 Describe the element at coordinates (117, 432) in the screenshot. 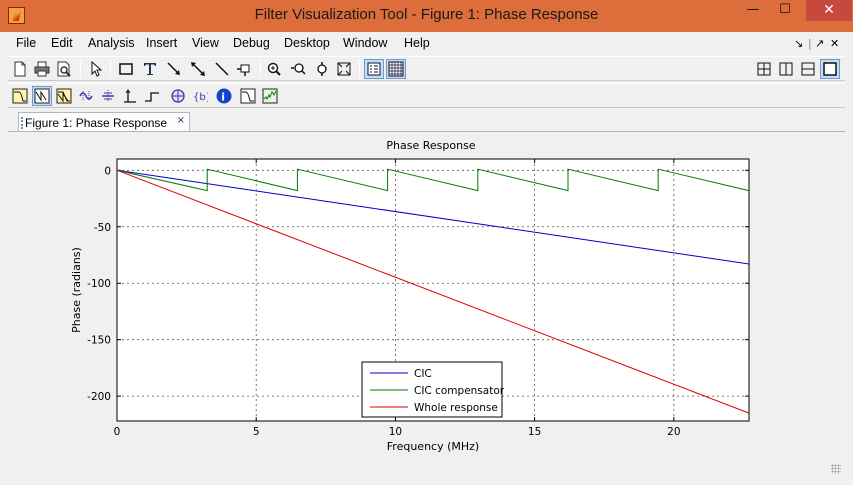

I see `x-tick-label: 0` at that location.